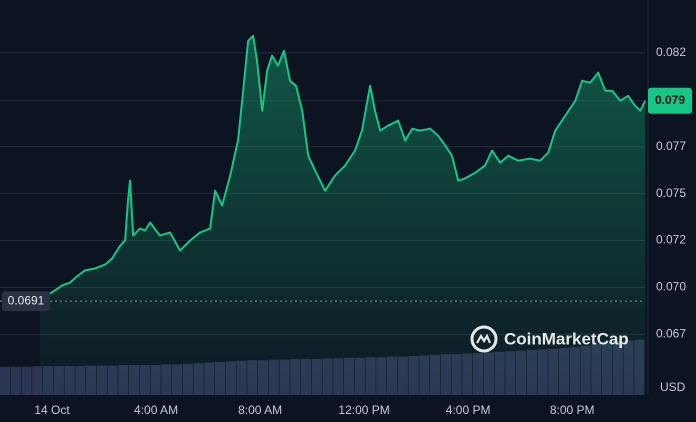 The height and width of the screenshot is (422, 696). What do you see at coordinates (671, 193) in the screenshot?
I see `y-tick-label: 0.075` at bounding box center [671, 193].